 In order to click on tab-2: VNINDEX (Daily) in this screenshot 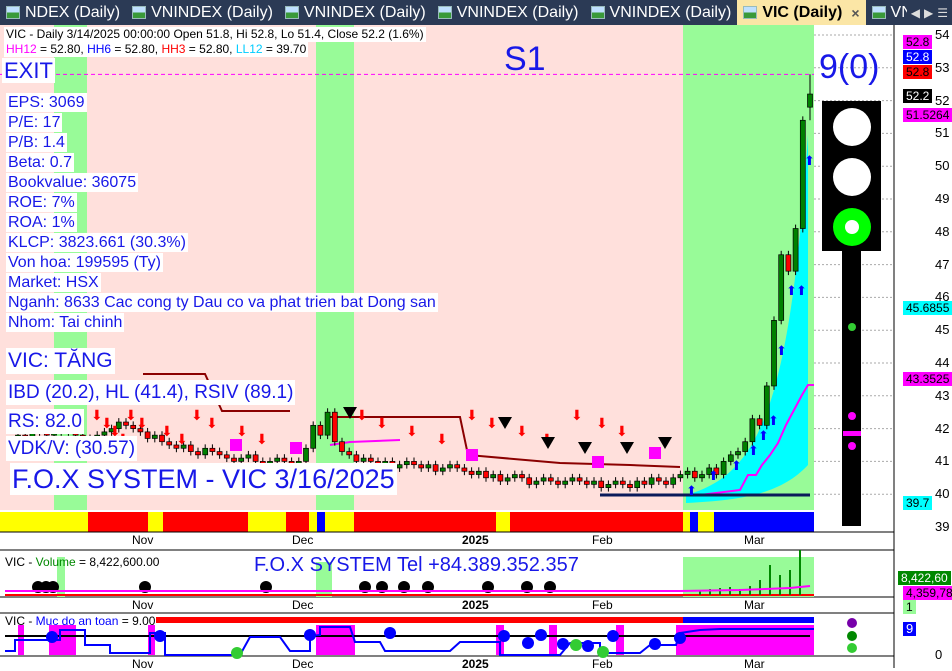, I will do `click(355, 12)`.